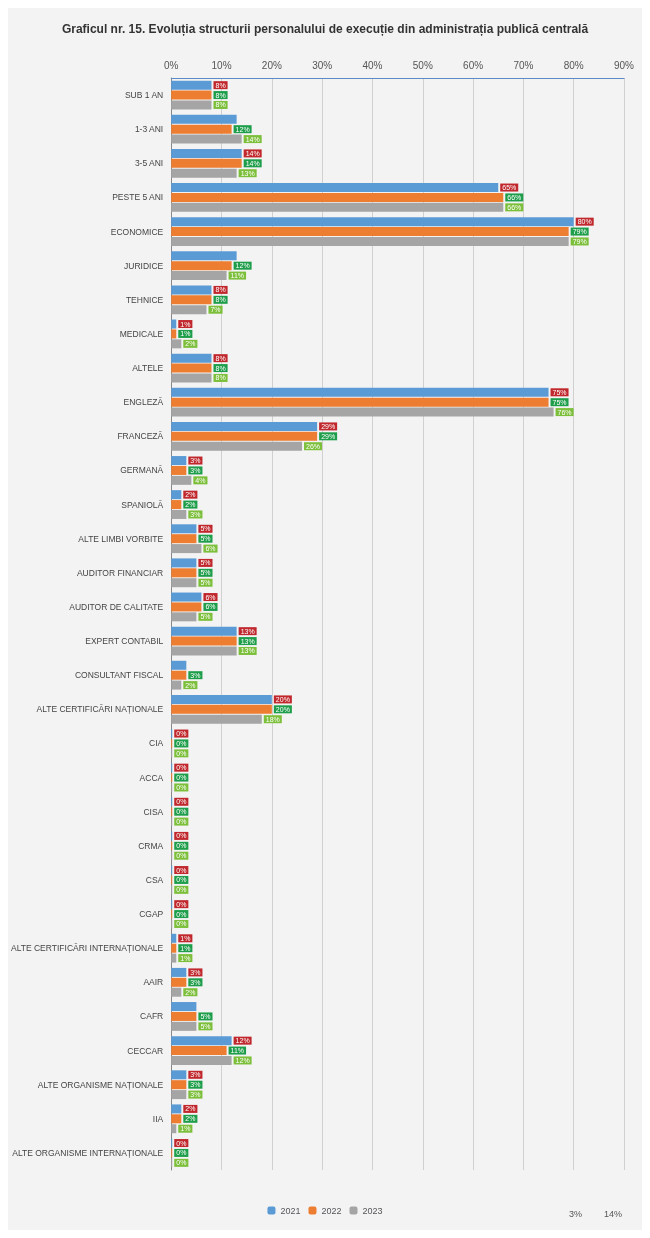 The height and width of the screenshot is (1238, 650). I want to click on y-tick-label: ACCA, so click(151, 777).